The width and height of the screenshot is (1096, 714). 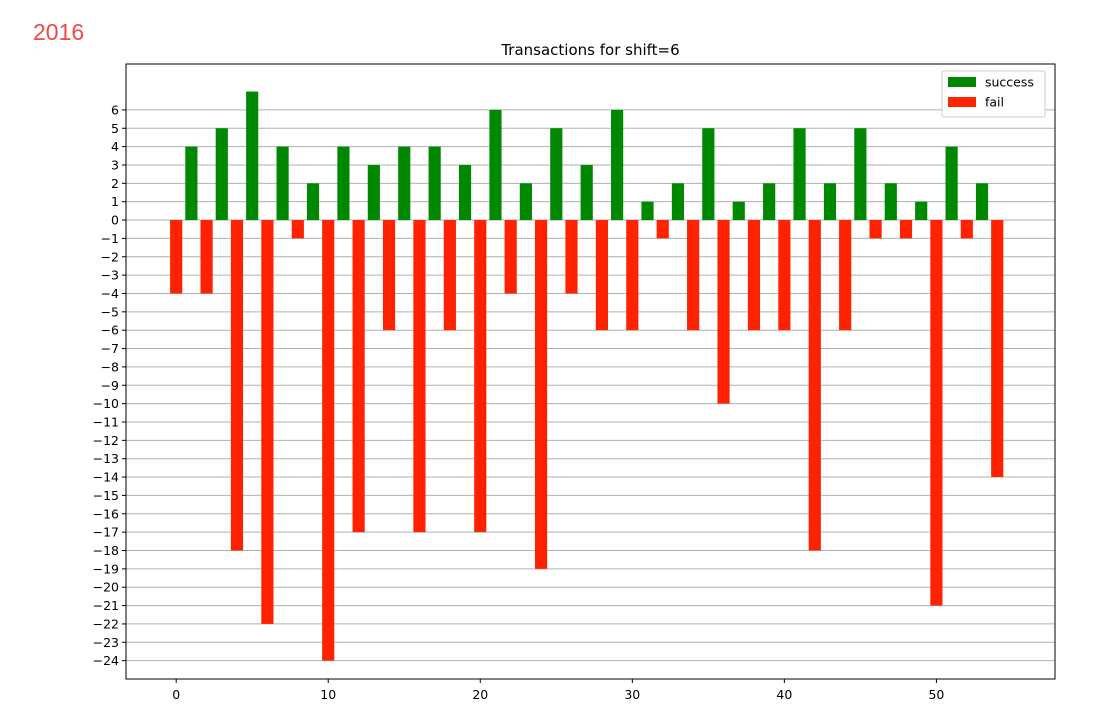 What do you see at coordinates (110, 311) in the screenshot?
I see `y-tick-label: −5` at bounding box center [110, 311].